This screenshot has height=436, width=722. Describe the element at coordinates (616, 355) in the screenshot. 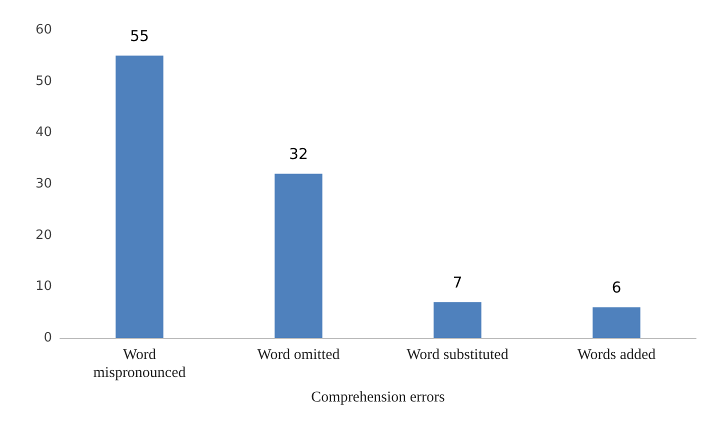

I see `x-tick-label: Words added` at that location.